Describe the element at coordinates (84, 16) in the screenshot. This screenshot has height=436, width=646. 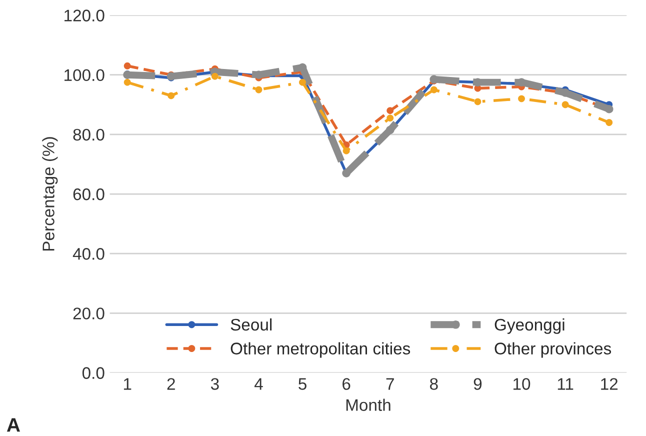
I see `y-tick-label: 120.0` at that location.